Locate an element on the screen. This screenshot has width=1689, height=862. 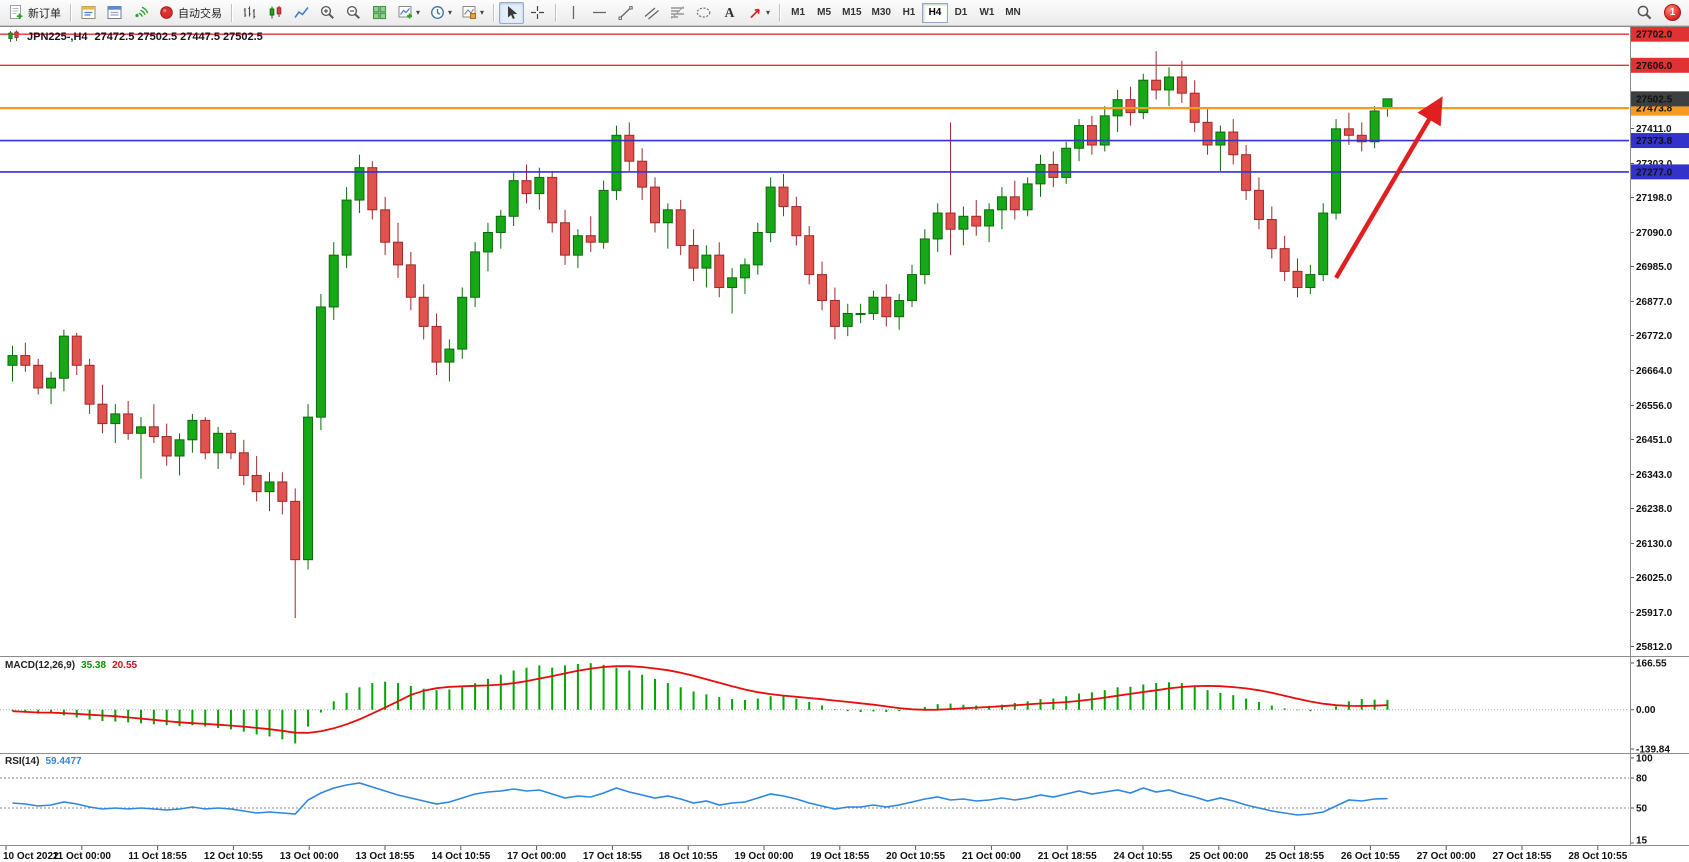
cursor-button is located at coordinates (512, 12).